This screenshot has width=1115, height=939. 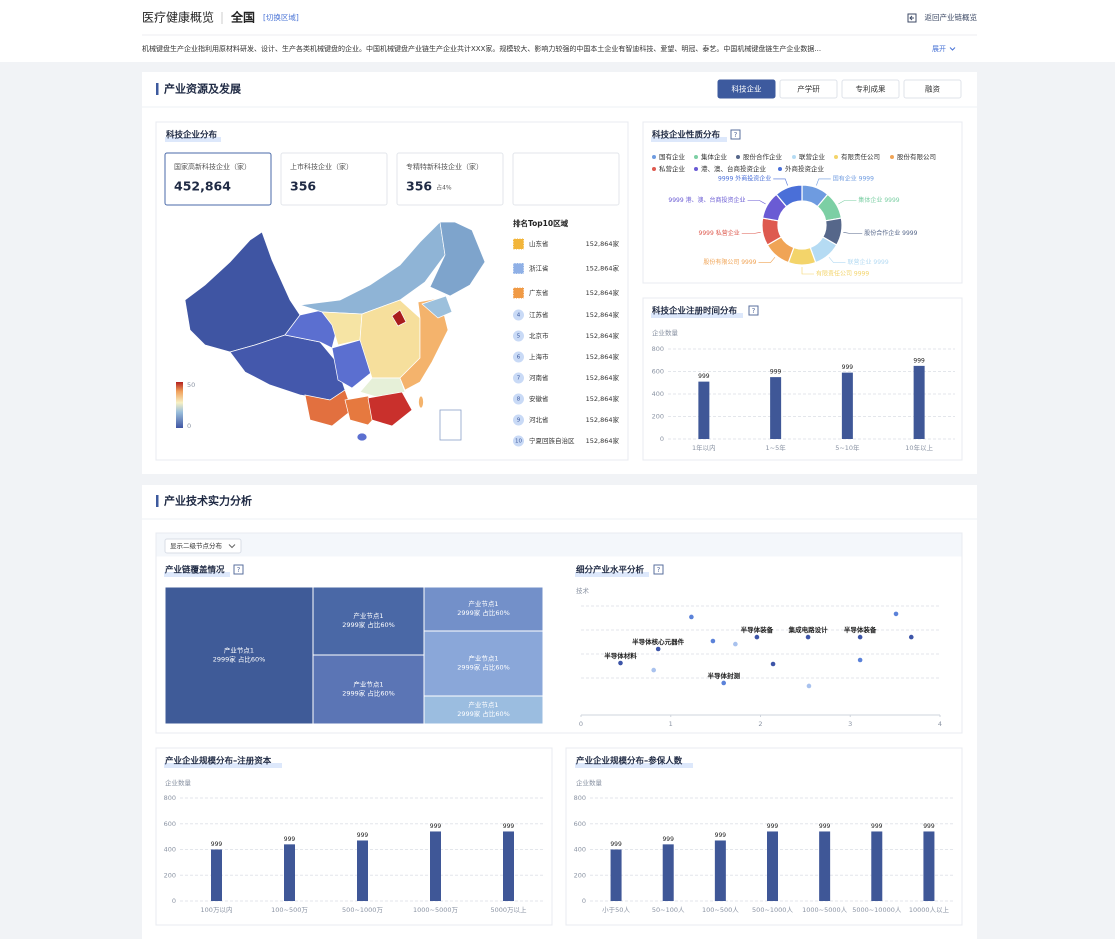 I want to click on south-sea-inset, so click(x=450, y=425).